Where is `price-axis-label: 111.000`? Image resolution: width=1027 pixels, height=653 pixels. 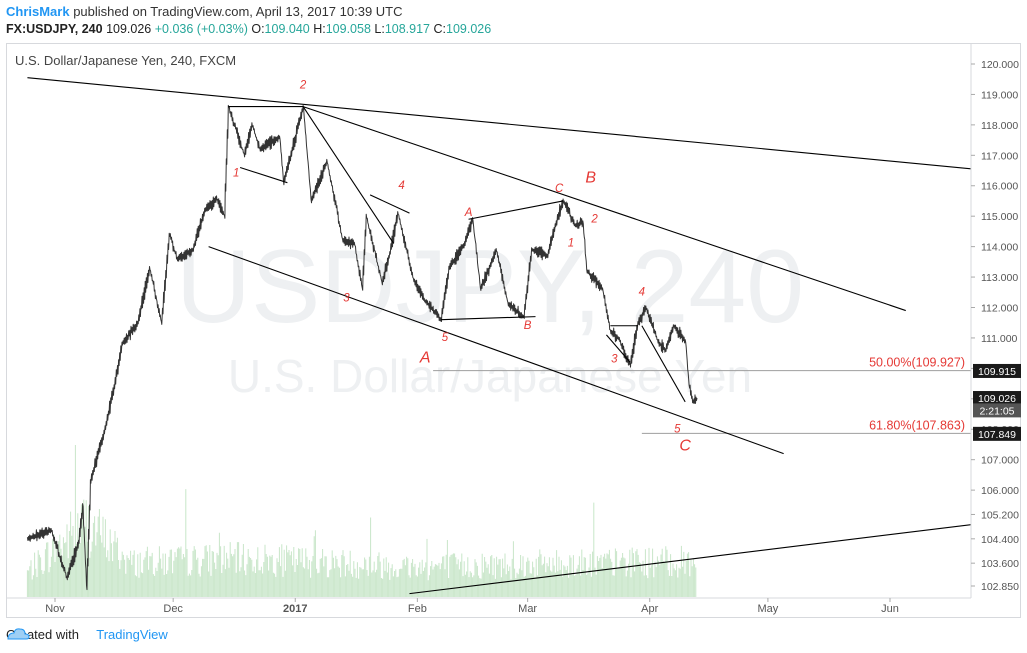
price-axis-label: 111.000 is located at coordinates (999, 339).